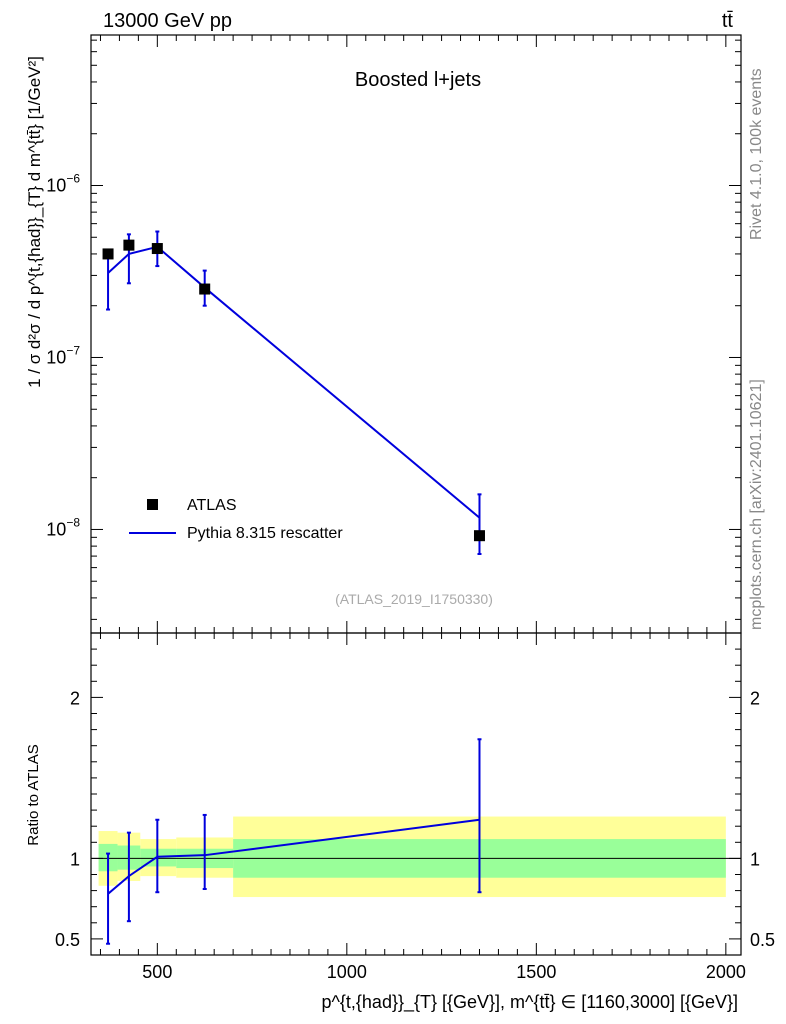  I want to click on y-tick-exponent-0: −8, so click(73, 522).